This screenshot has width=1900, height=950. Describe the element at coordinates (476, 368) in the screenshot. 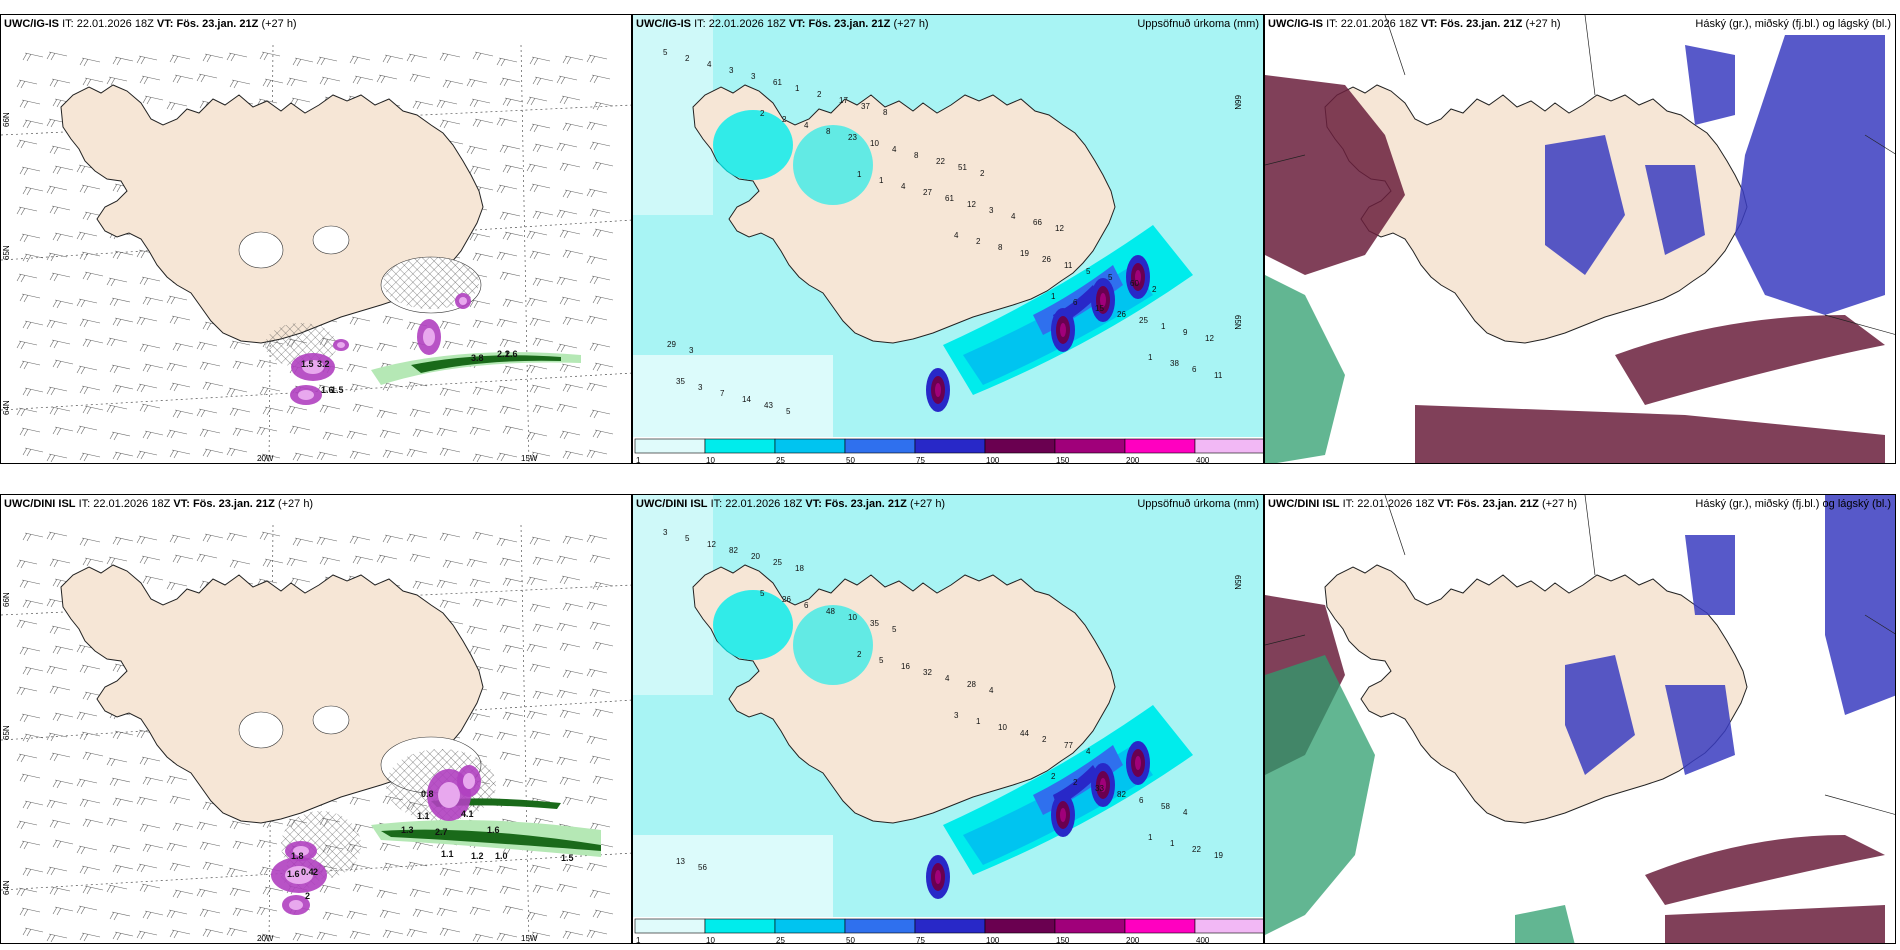

I see `strong-wind-band` at that location.